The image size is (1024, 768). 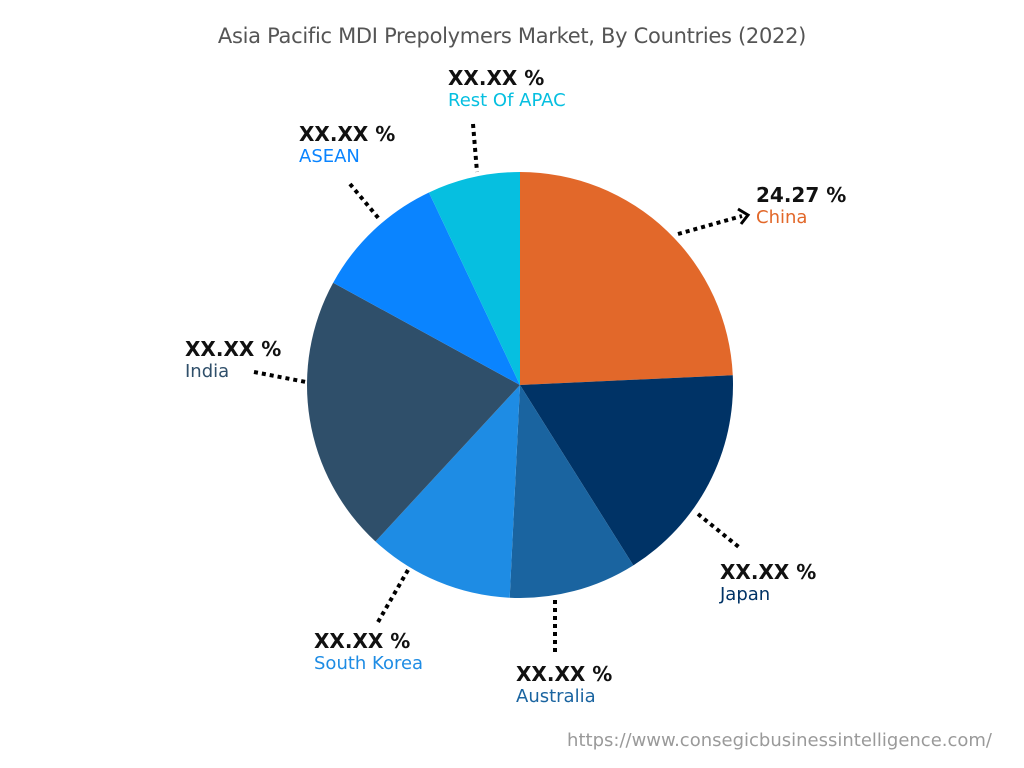 What do you see at coordinates (447, 491) in the screenshot?
I see `pie-slice-south-korea` at bounding box center [447, 491].